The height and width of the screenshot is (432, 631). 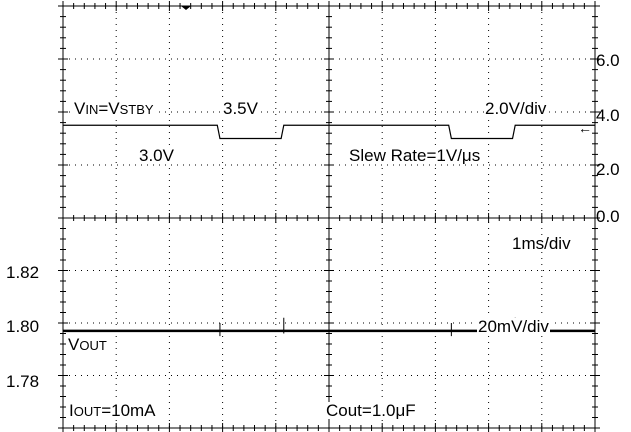 What do you see at coordinates (608, 169) in the screenshot?
I see `y-tick-top-2: 2.0` at bounding box center [608, 169].